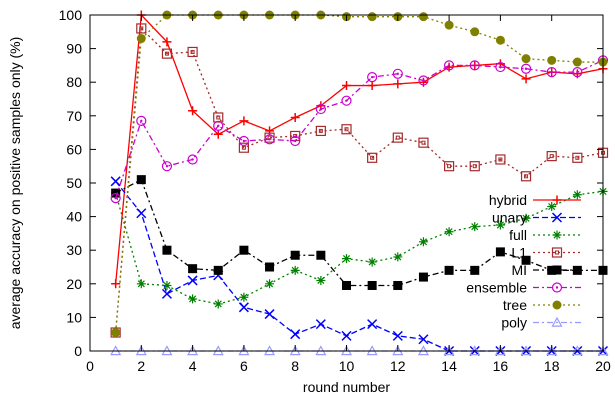 This screenshot has height=399, width=615. I want to click on legend-marker-poly, so click(557, 321).